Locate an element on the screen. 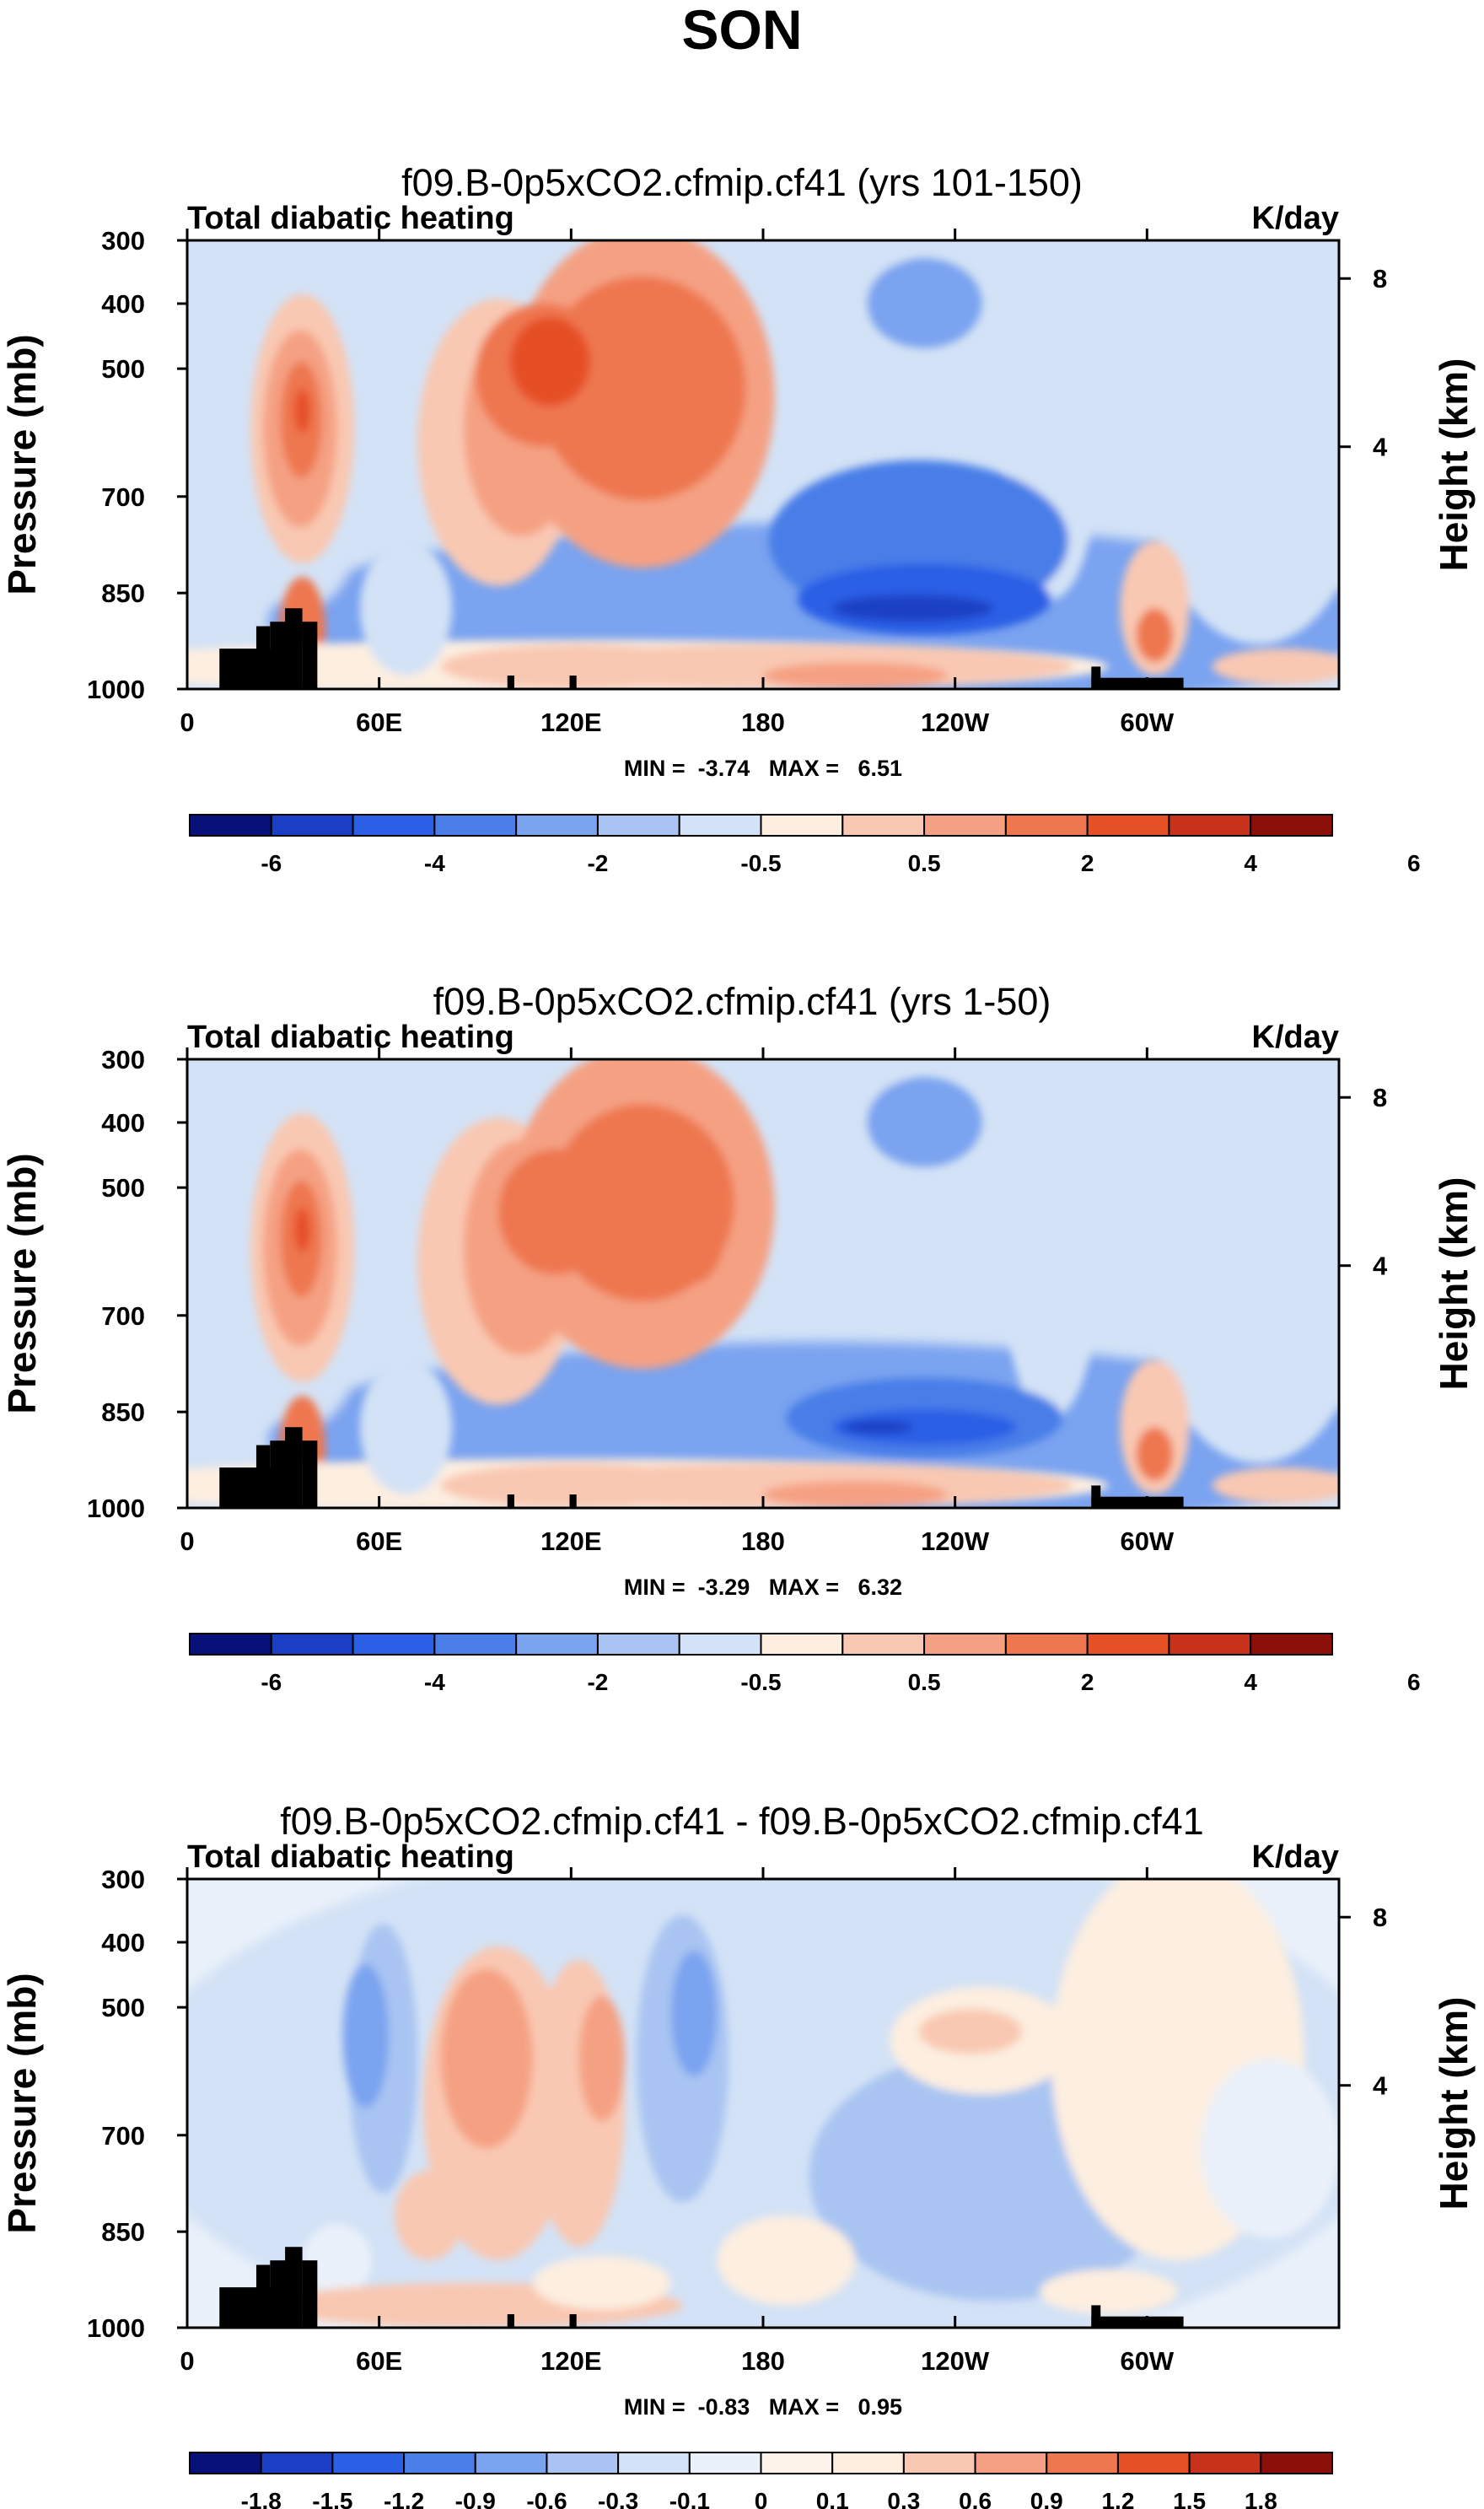 Image resolution: width=1484 pixels, height=2509 pixels. y-tick-label: 400 is located at coordinates (123, 1123).